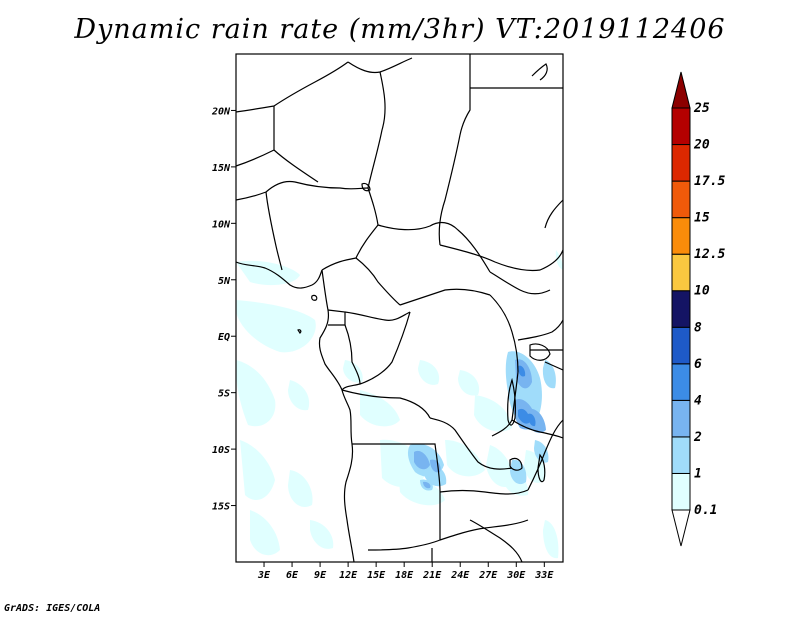 Image resolution: width=800 pixels, height=618 pixels. Describe the element at coordinates (701, 108) in the screenshot. I see `colorbar-label: 25` at that location.